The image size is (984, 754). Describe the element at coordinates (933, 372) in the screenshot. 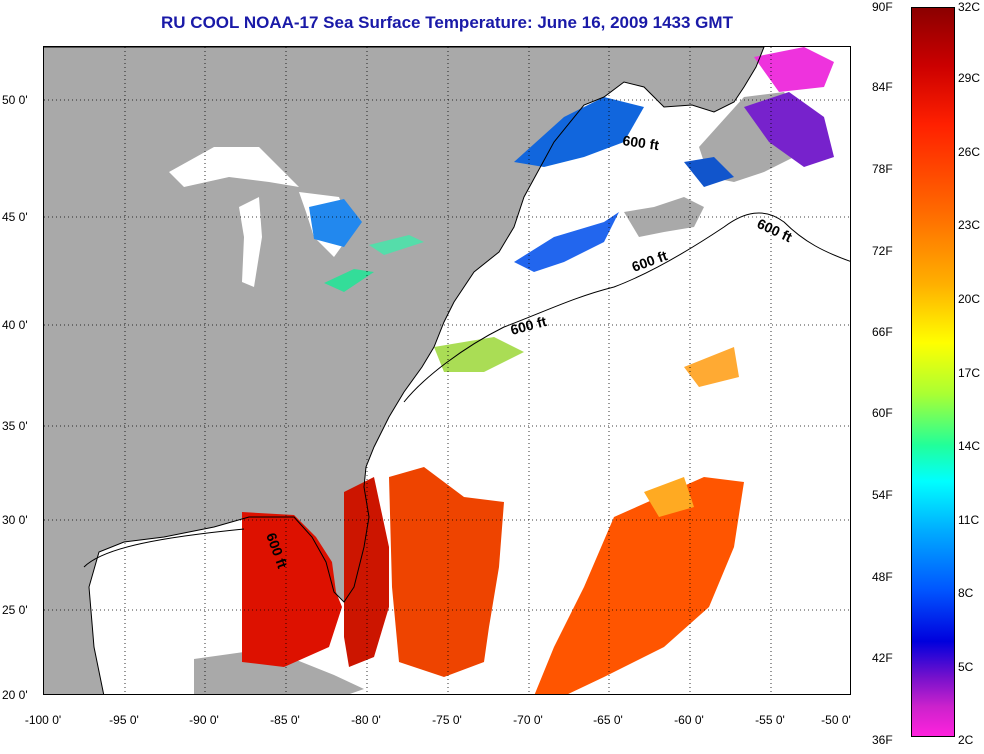

I see `temperature-colorbar` at that location.